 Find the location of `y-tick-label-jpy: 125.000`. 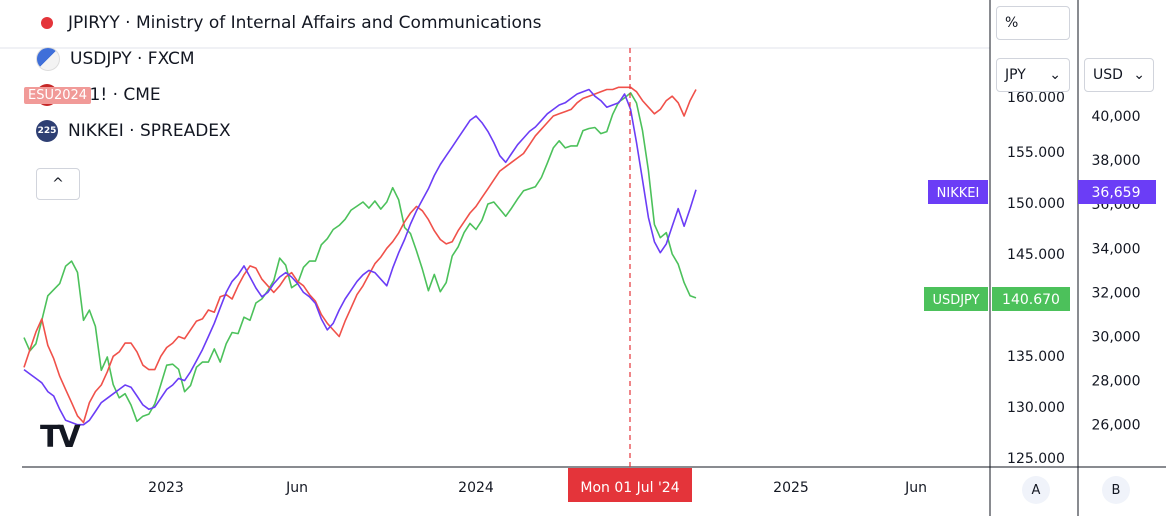

y-tick-label-jpy: 125.000 is located at coordinates (1036, 459).